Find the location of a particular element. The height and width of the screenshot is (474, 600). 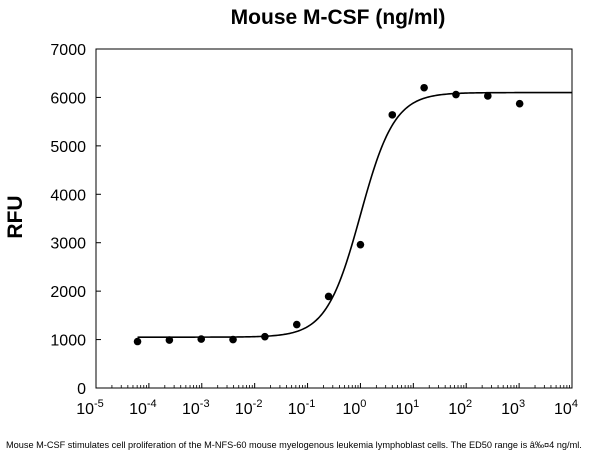

x-tick-label: 10⁻⁴ is located at coordinates (143, 408).